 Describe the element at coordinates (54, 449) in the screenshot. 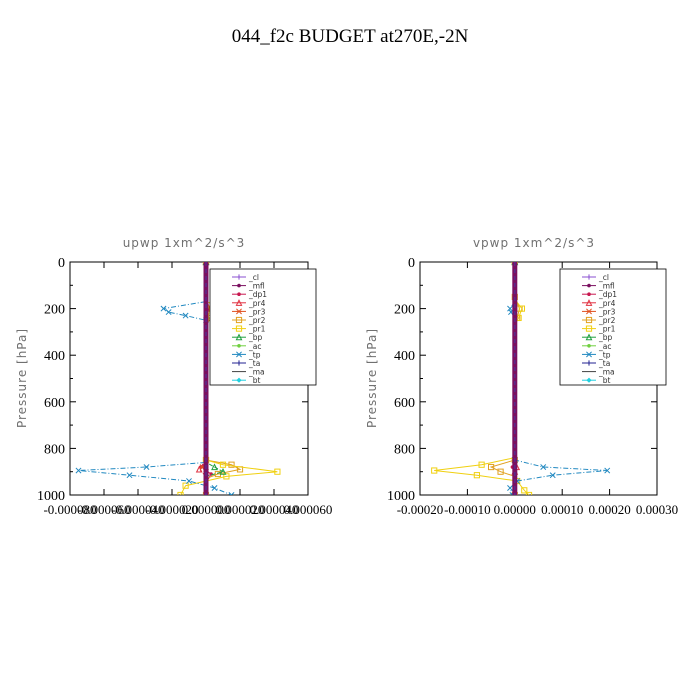

I see `y-tick-label: 800` at that location.